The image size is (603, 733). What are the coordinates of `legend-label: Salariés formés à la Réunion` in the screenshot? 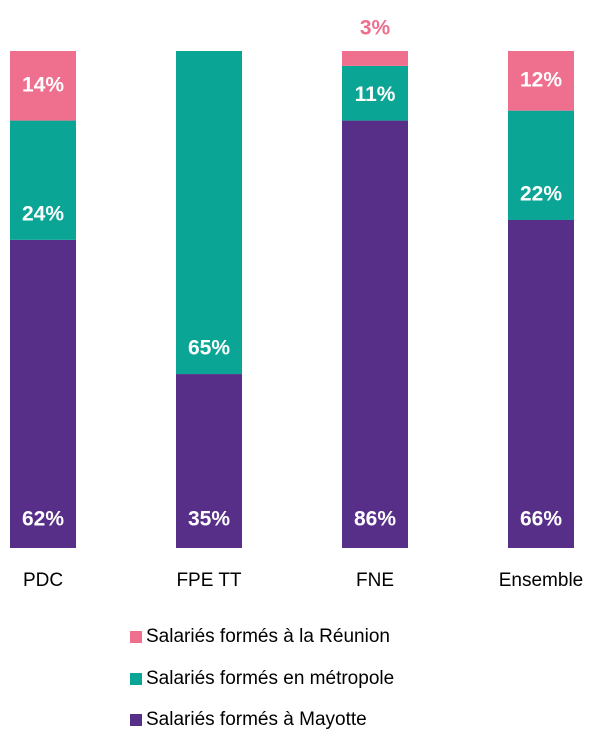 It's located at (268, 636).